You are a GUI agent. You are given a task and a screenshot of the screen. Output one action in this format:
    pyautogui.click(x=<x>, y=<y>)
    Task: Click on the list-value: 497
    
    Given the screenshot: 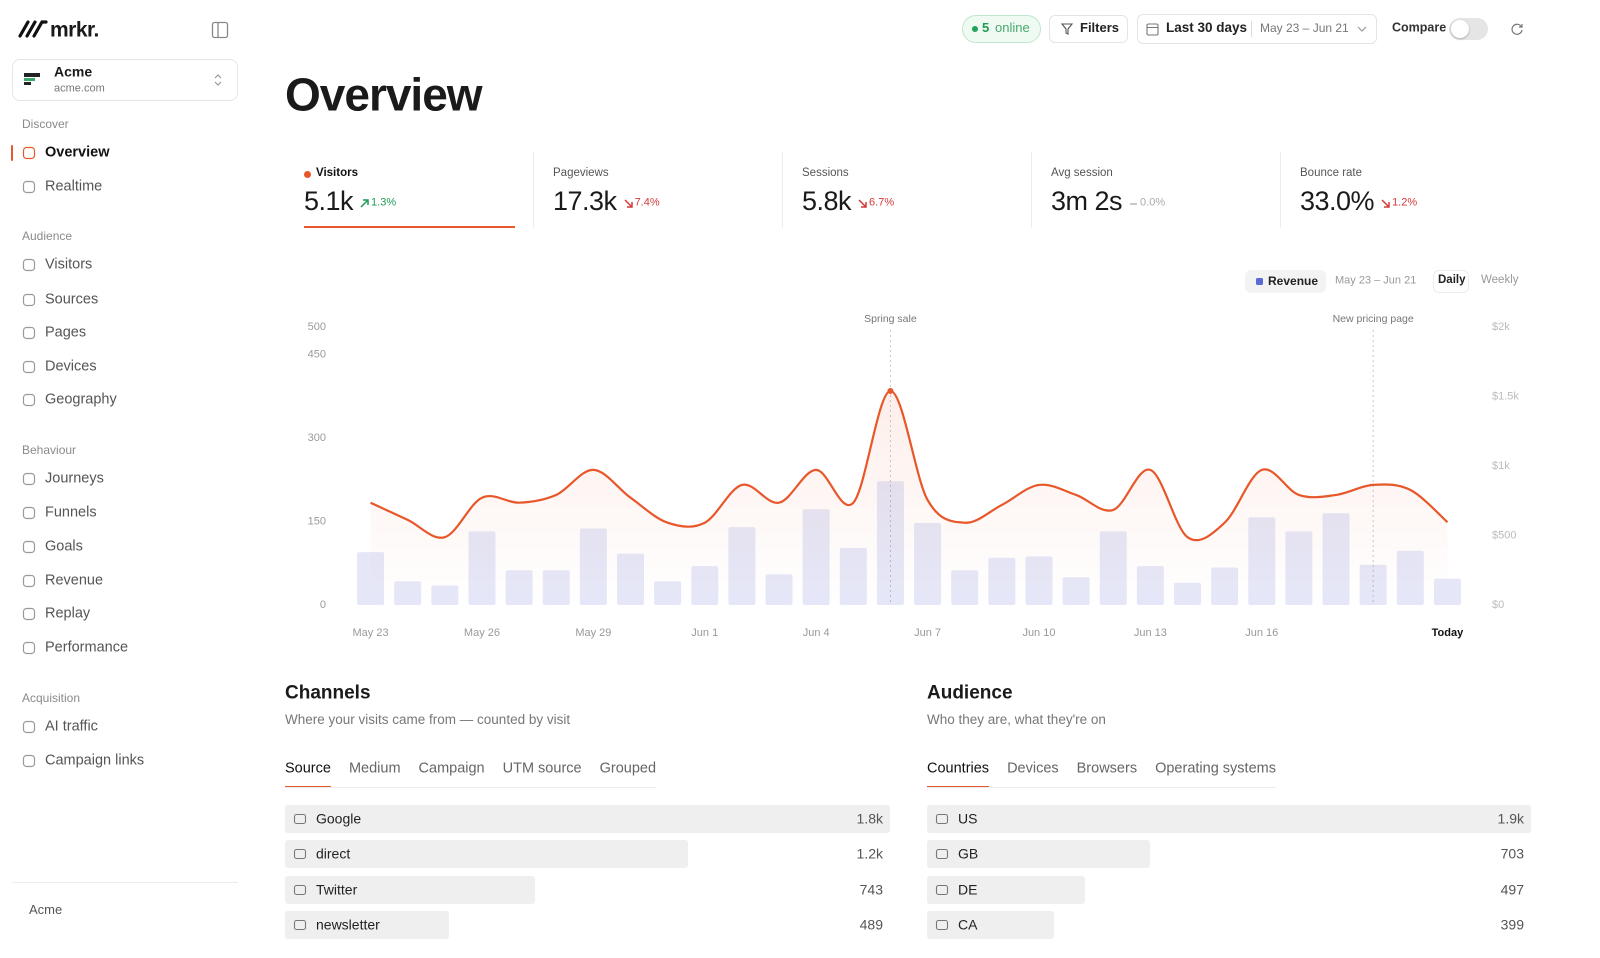 What is the action you would take?
    pyautogui.click(x=1512, y=889)
    